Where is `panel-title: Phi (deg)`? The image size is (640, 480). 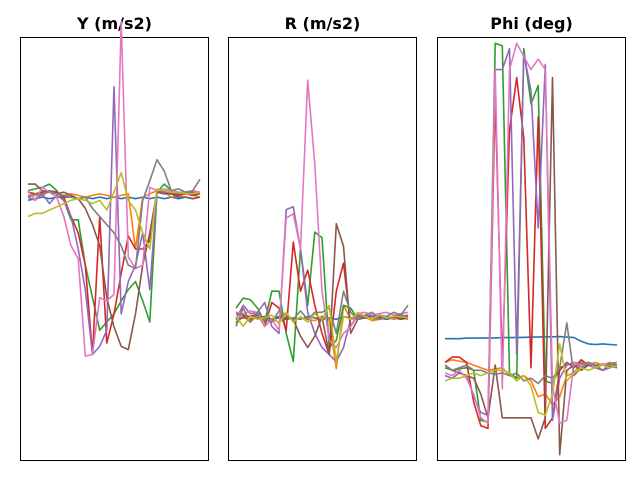
panel-title: Phi (deg) is located at coordinates (531, 23).